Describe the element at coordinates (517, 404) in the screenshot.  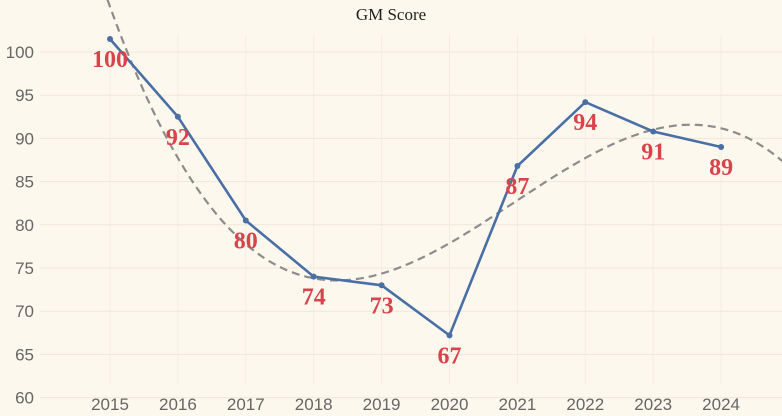
I see `x-tick-label: 2021` at that location.